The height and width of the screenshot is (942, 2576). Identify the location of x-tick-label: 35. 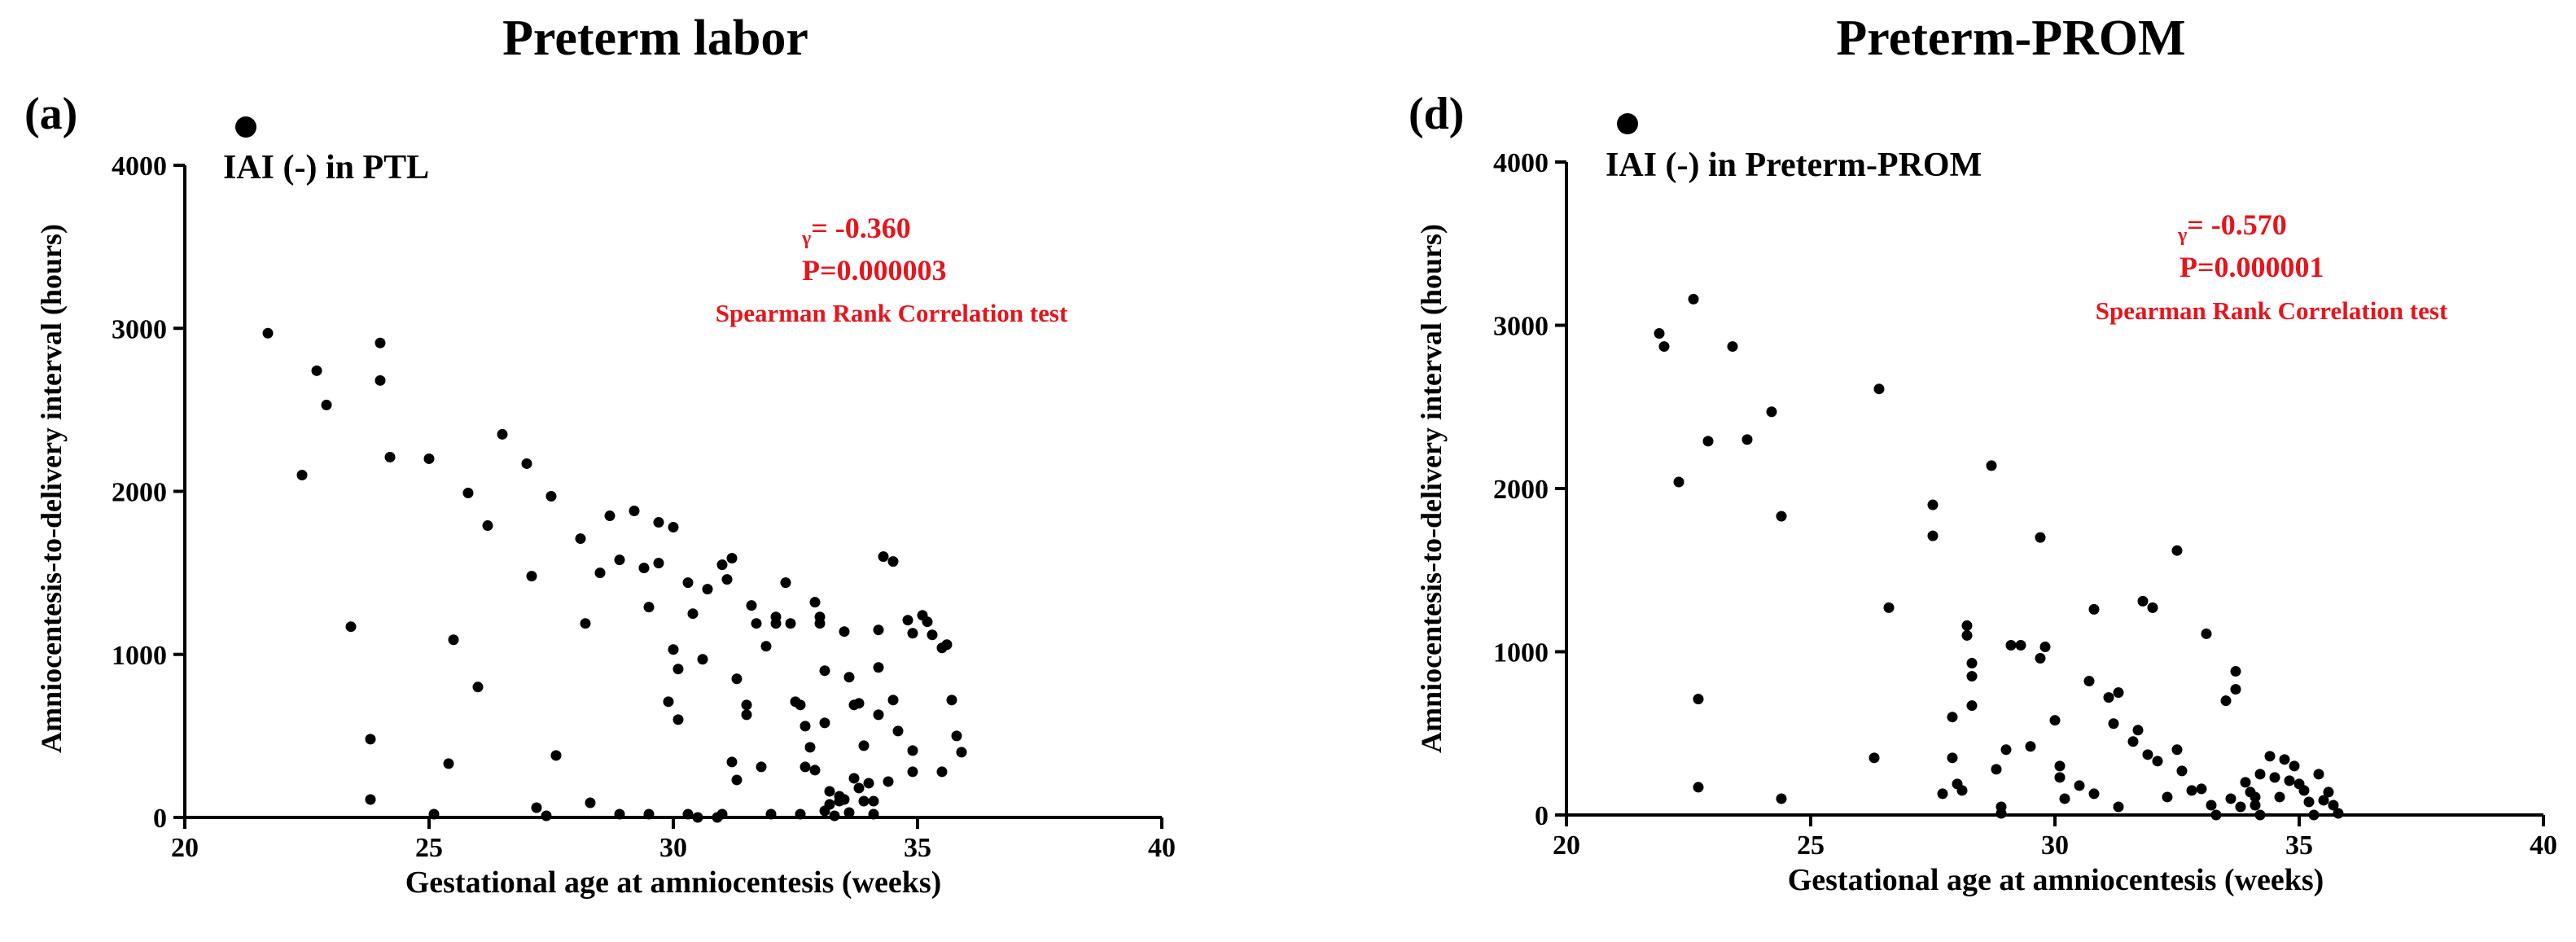
(917, 848).